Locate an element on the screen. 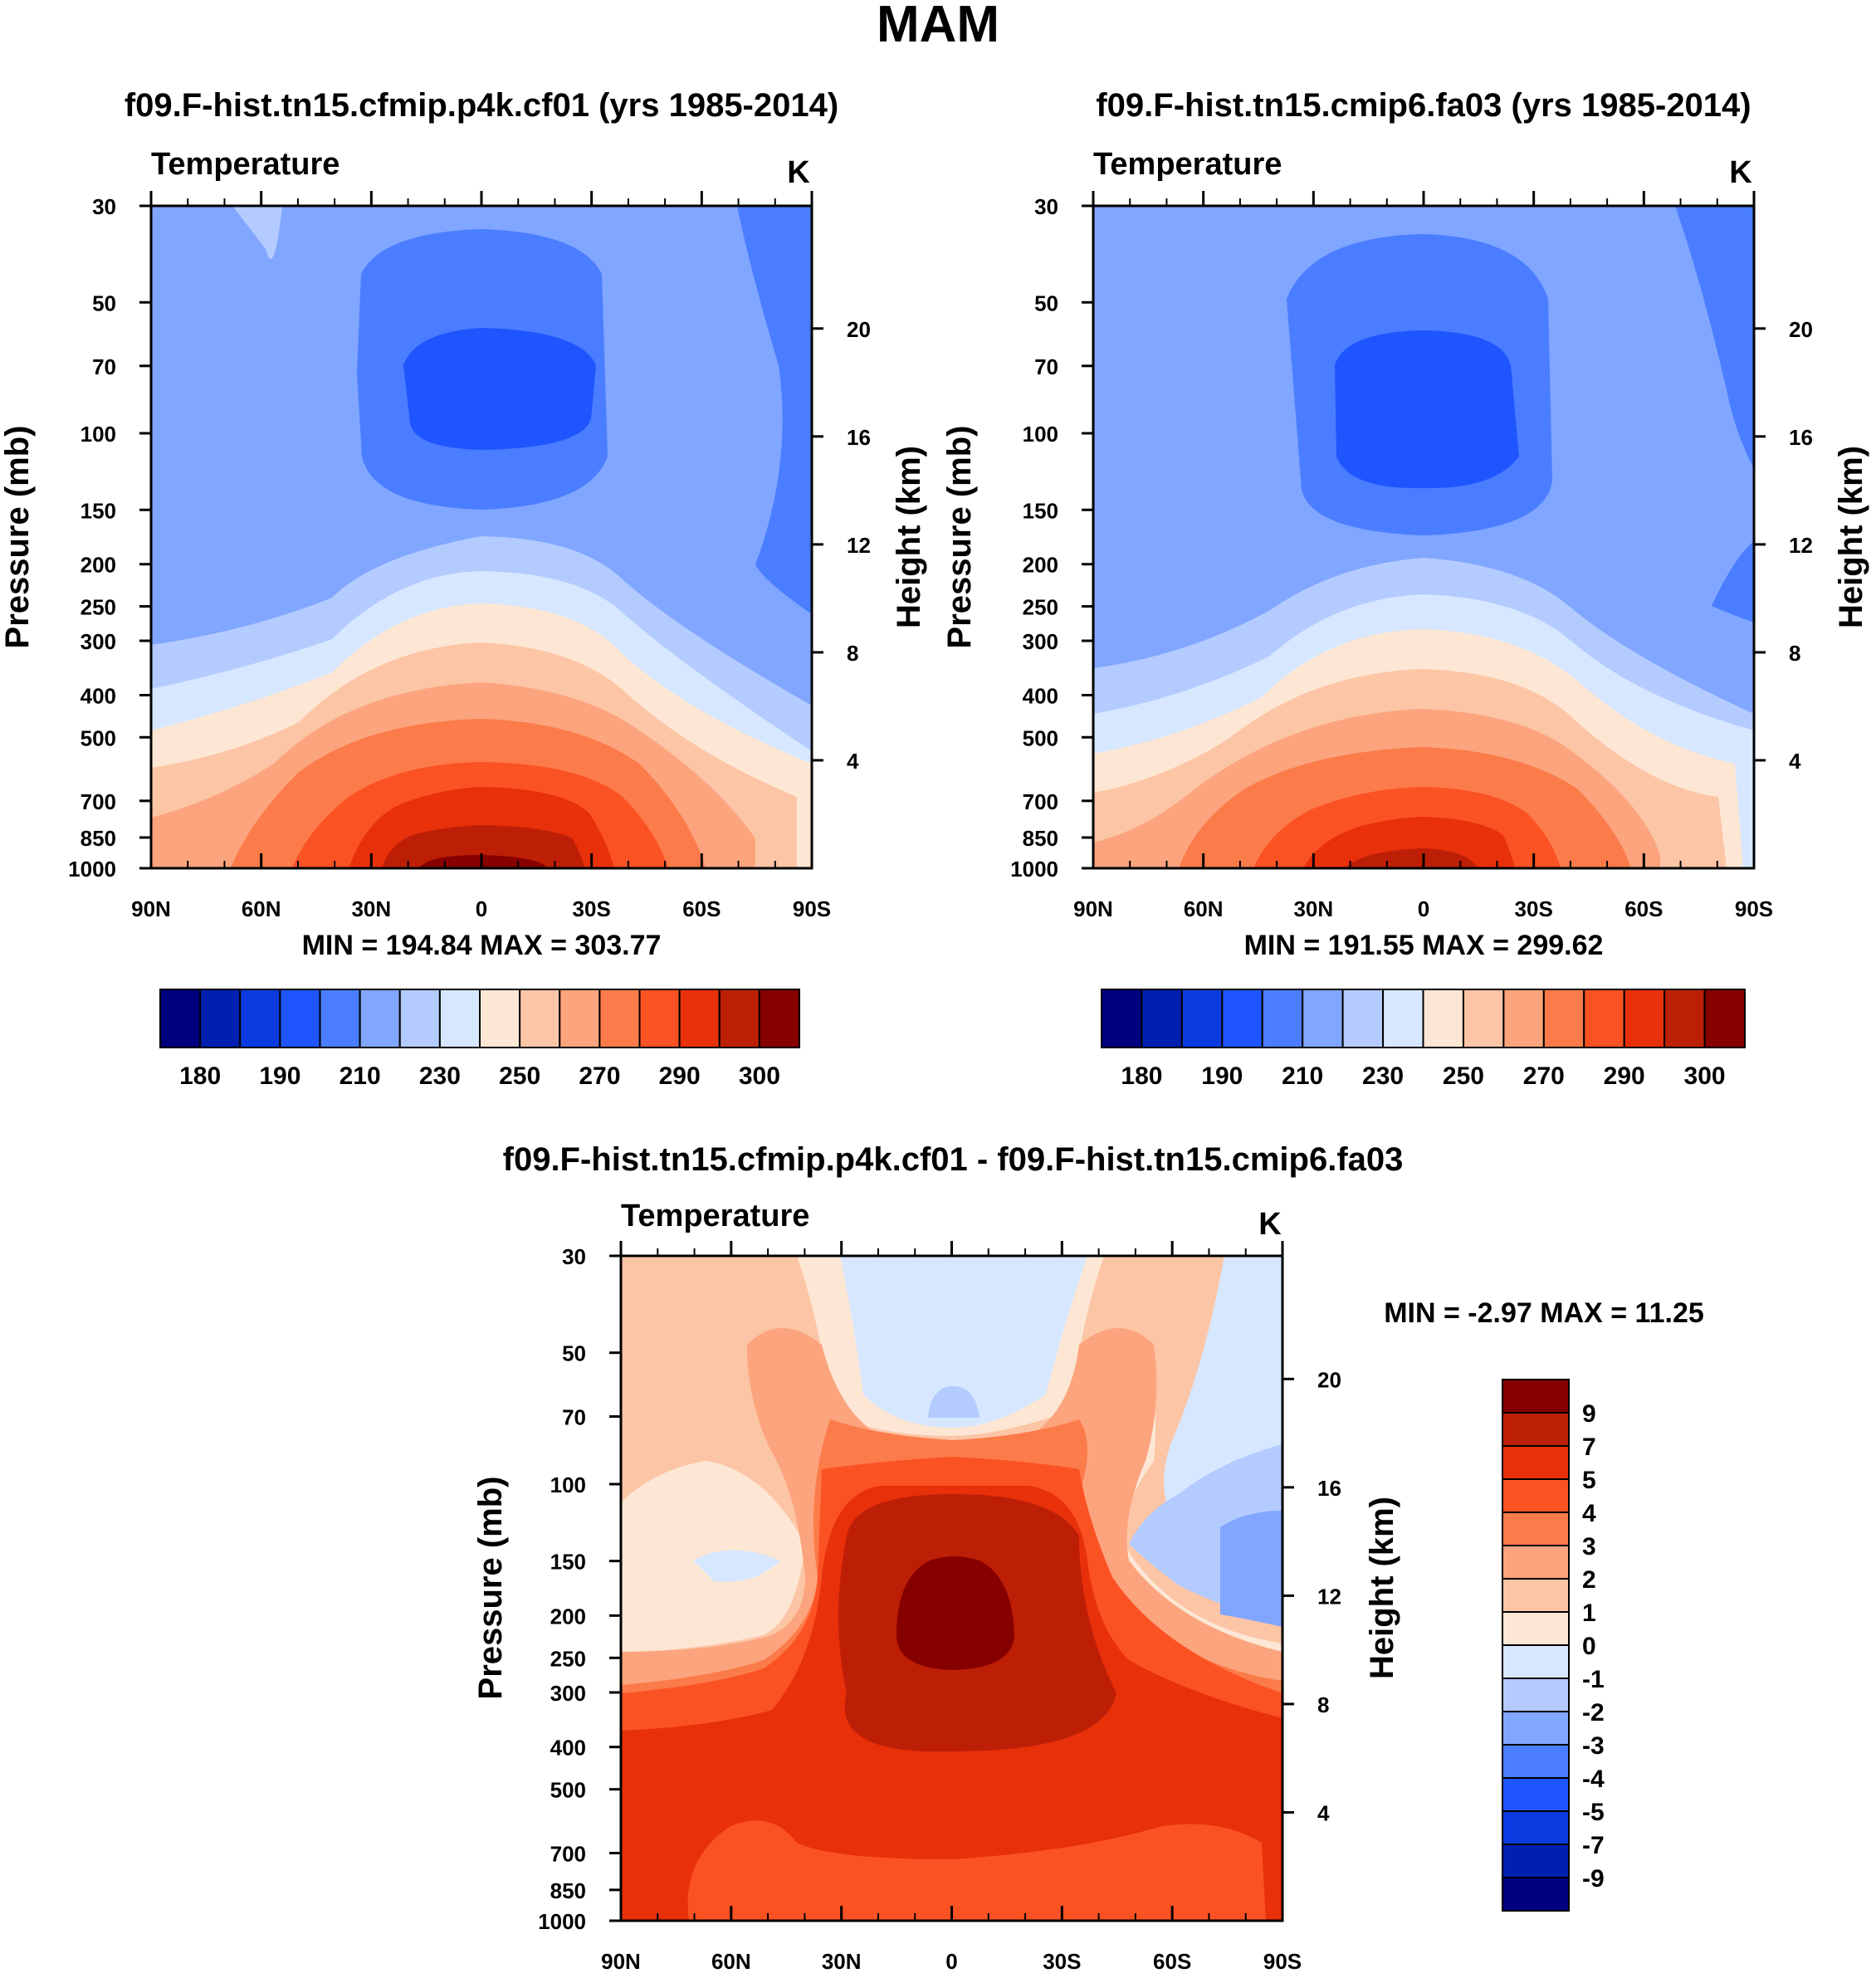 Image resolution: width=1876 pixels, height=1978 pixels. left-x-tick-label: 30S is located at coordinates (592, 909).